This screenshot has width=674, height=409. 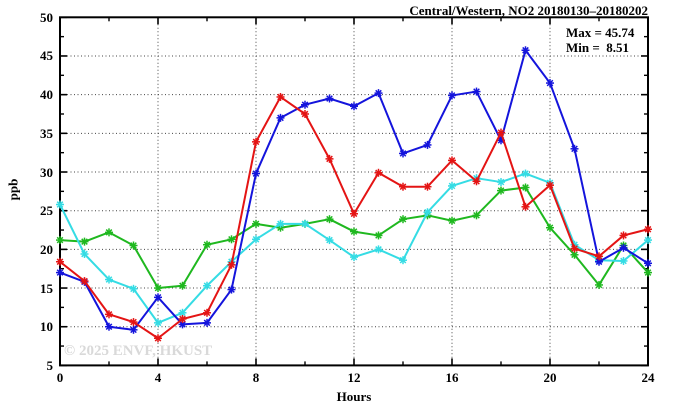 What do you see at coordinates (550, 377) in the screenshot?
I see `x-tick-label-20: 20` at bounding box center [550, 377].